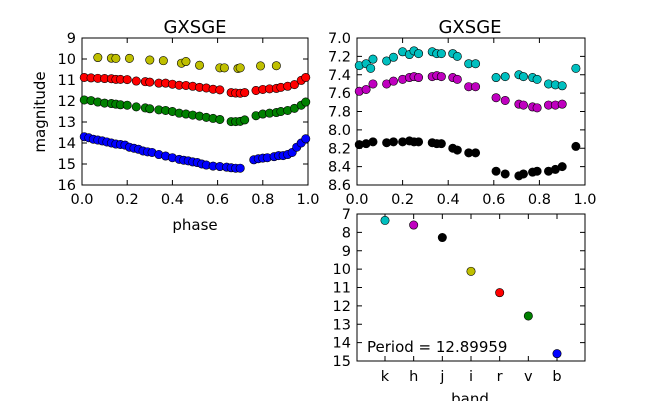  What do you see at coordinates (339, 186) in the screenshot?
I see `right-y-tick-label: 8.6` at bounding box center [339, 186].